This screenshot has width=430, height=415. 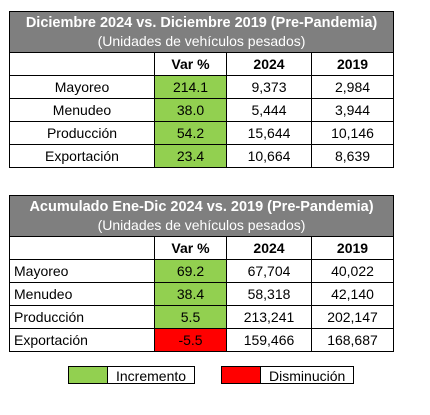 I want to click on var-cell: 69.2, so click(x=190, y=271).